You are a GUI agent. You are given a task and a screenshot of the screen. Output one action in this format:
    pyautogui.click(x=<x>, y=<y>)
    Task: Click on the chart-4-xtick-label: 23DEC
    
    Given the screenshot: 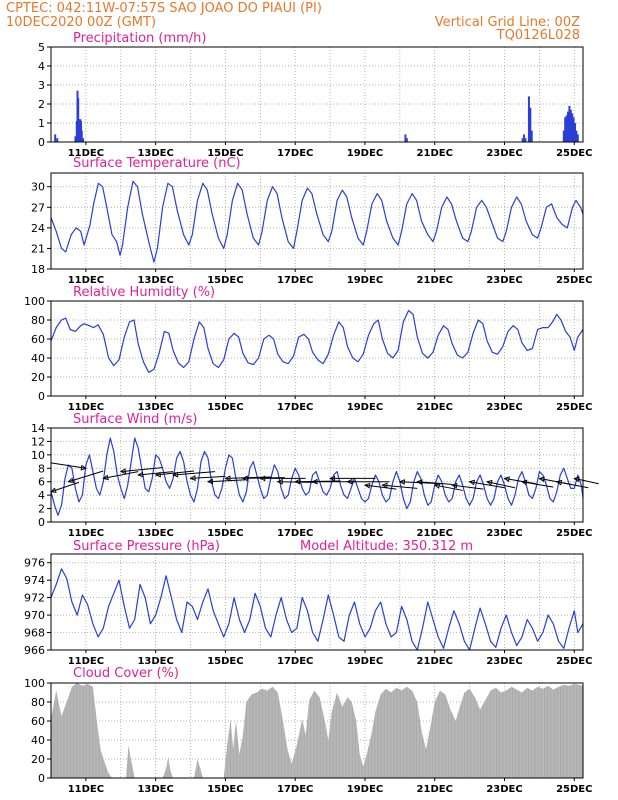 What is the action you would take?
    pyautogui.click(x=504, y=533)
    